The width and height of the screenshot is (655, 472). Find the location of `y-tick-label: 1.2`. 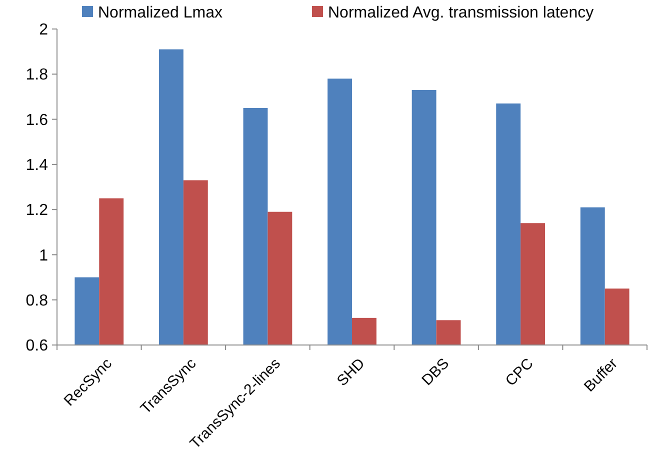

y-tick-label: 1.2 is located at coordinates (37, 211).